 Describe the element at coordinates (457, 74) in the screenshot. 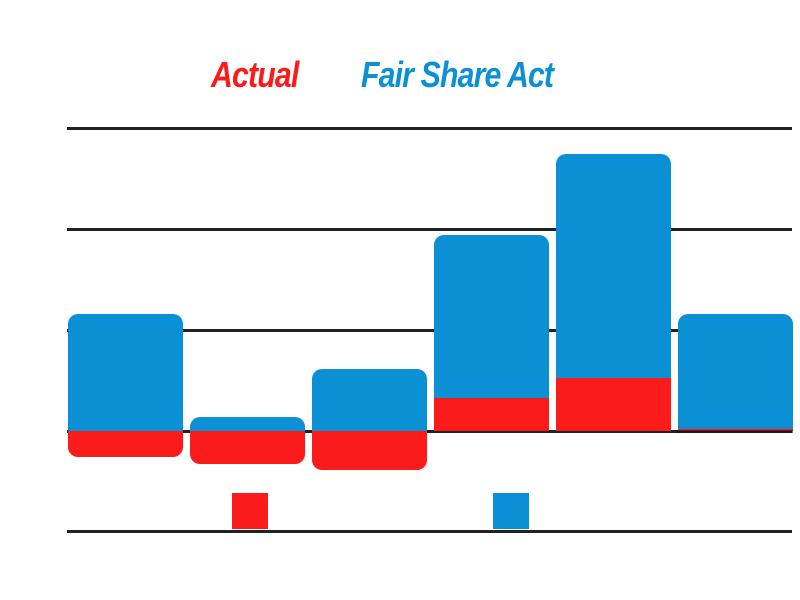

I see `legend-label-fair-share-act: Fair Share Act` at that location.